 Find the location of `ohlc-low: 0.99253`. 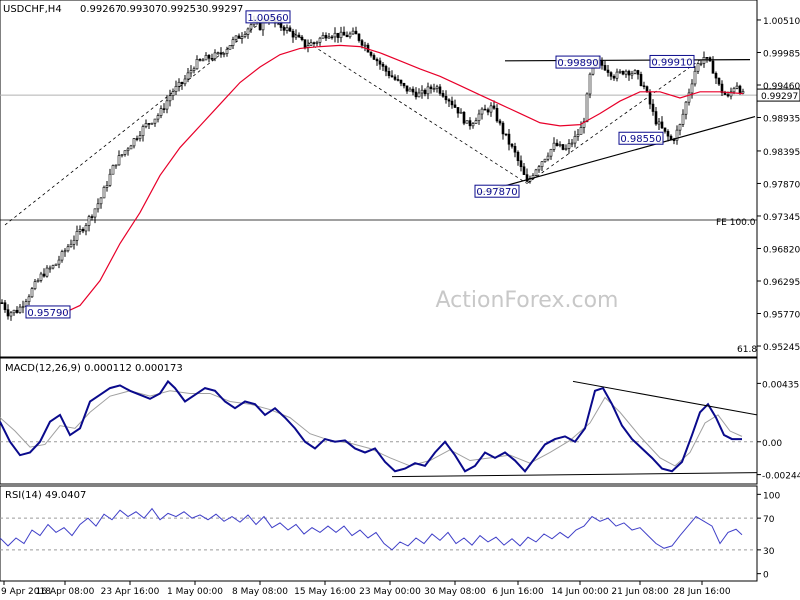

ohlc-low: 0.99253 is located at coordinates (181, 9).